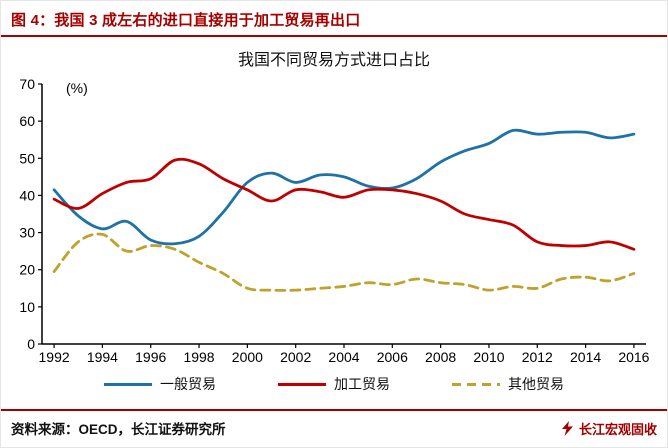 This screenshot has width=668, height=448. What do you see at coordinates (118, 429) in the screenshot?
I see `source-text: 资料来源：OECD，长江证券研究所` at bounding box center [118, 429].